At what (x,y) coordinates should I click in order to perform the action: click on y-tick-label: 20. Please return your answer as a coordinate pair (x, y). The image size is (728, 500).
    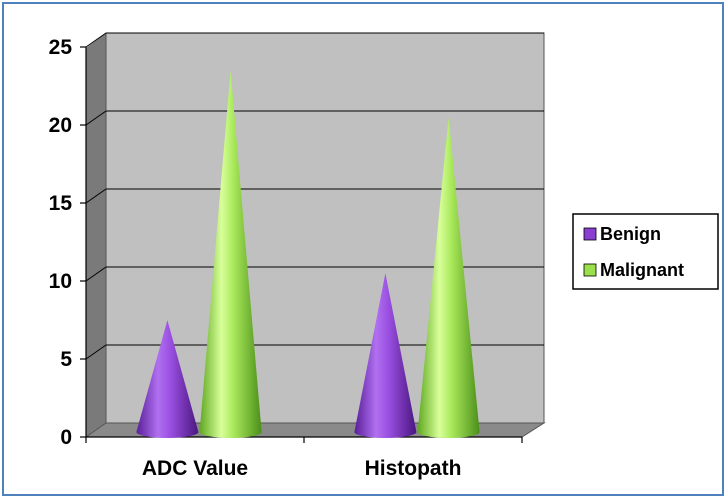
    Looking at the image, I should click on (60, 125).